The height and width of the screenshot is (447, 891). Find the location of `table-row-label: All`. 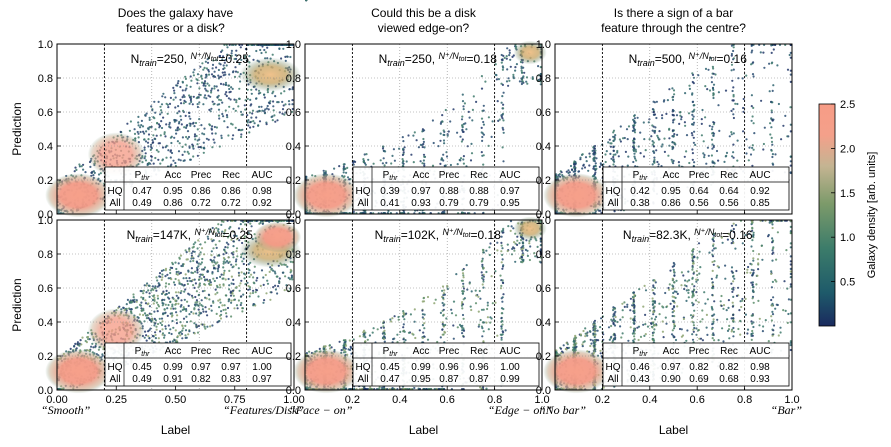

table-row-label: All is located at coordinates (114, 203).